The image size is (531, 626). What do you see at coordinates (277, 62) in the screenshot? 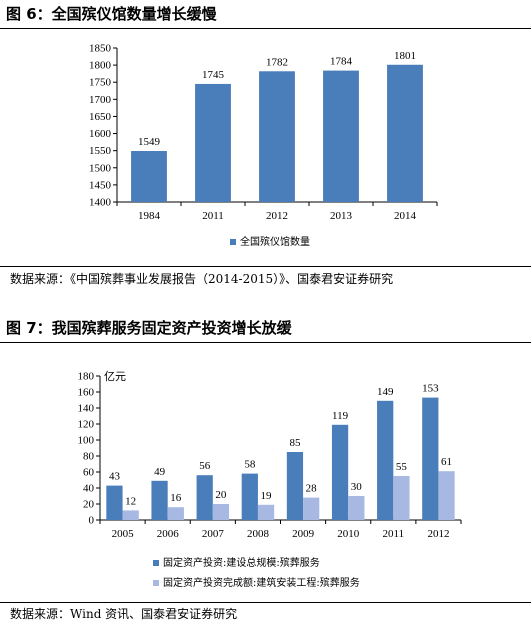
I see `figure6-data-label: 1782` at bounding box center [277, 62].